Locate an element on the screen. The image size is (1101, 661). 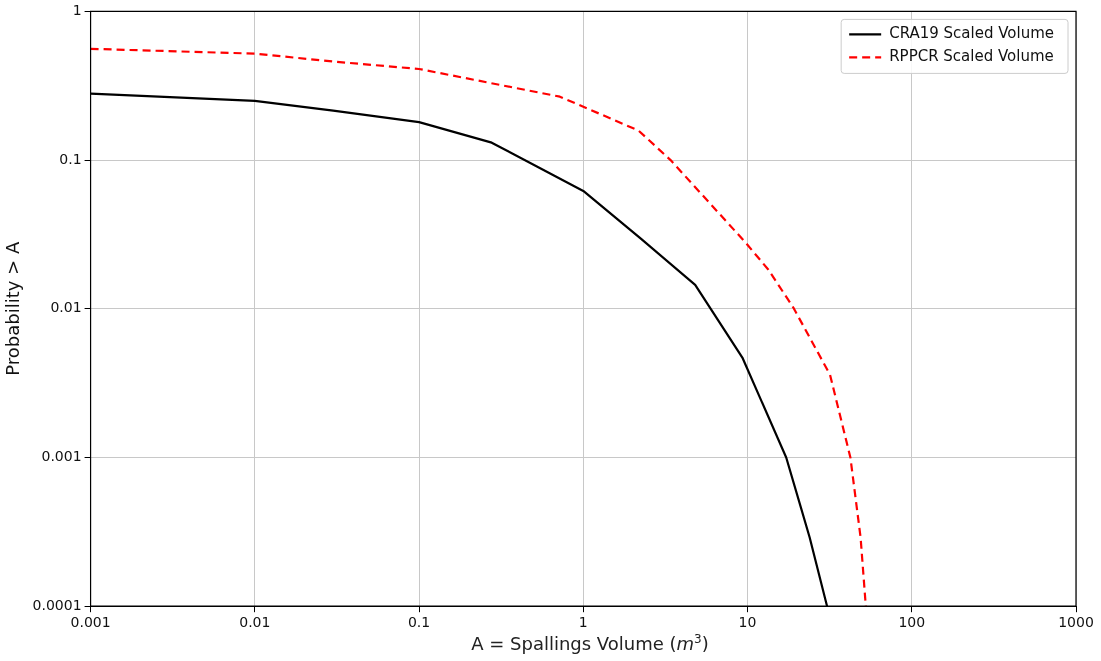
y-tick-label: 0.001 is located at coordinates (61, 456).